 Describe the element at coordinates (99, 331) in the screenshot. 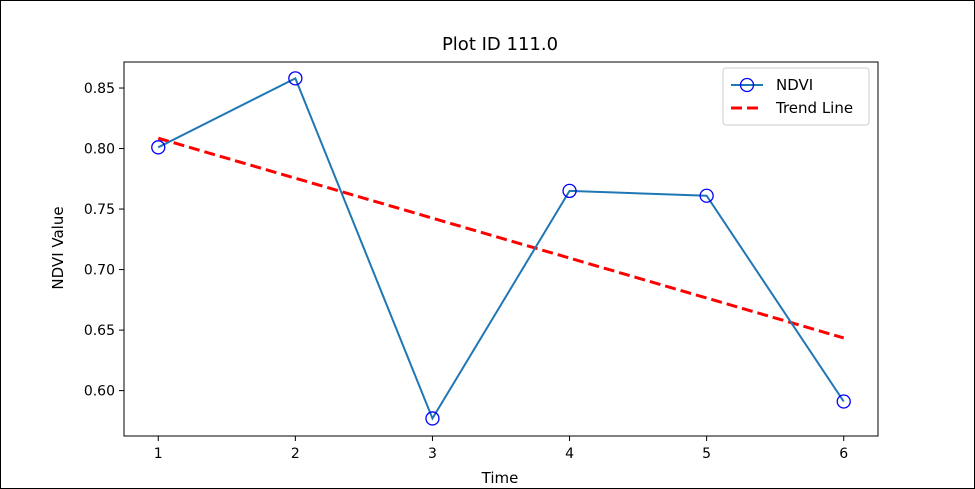

I see `y-tick-label: 0.65` at that location.